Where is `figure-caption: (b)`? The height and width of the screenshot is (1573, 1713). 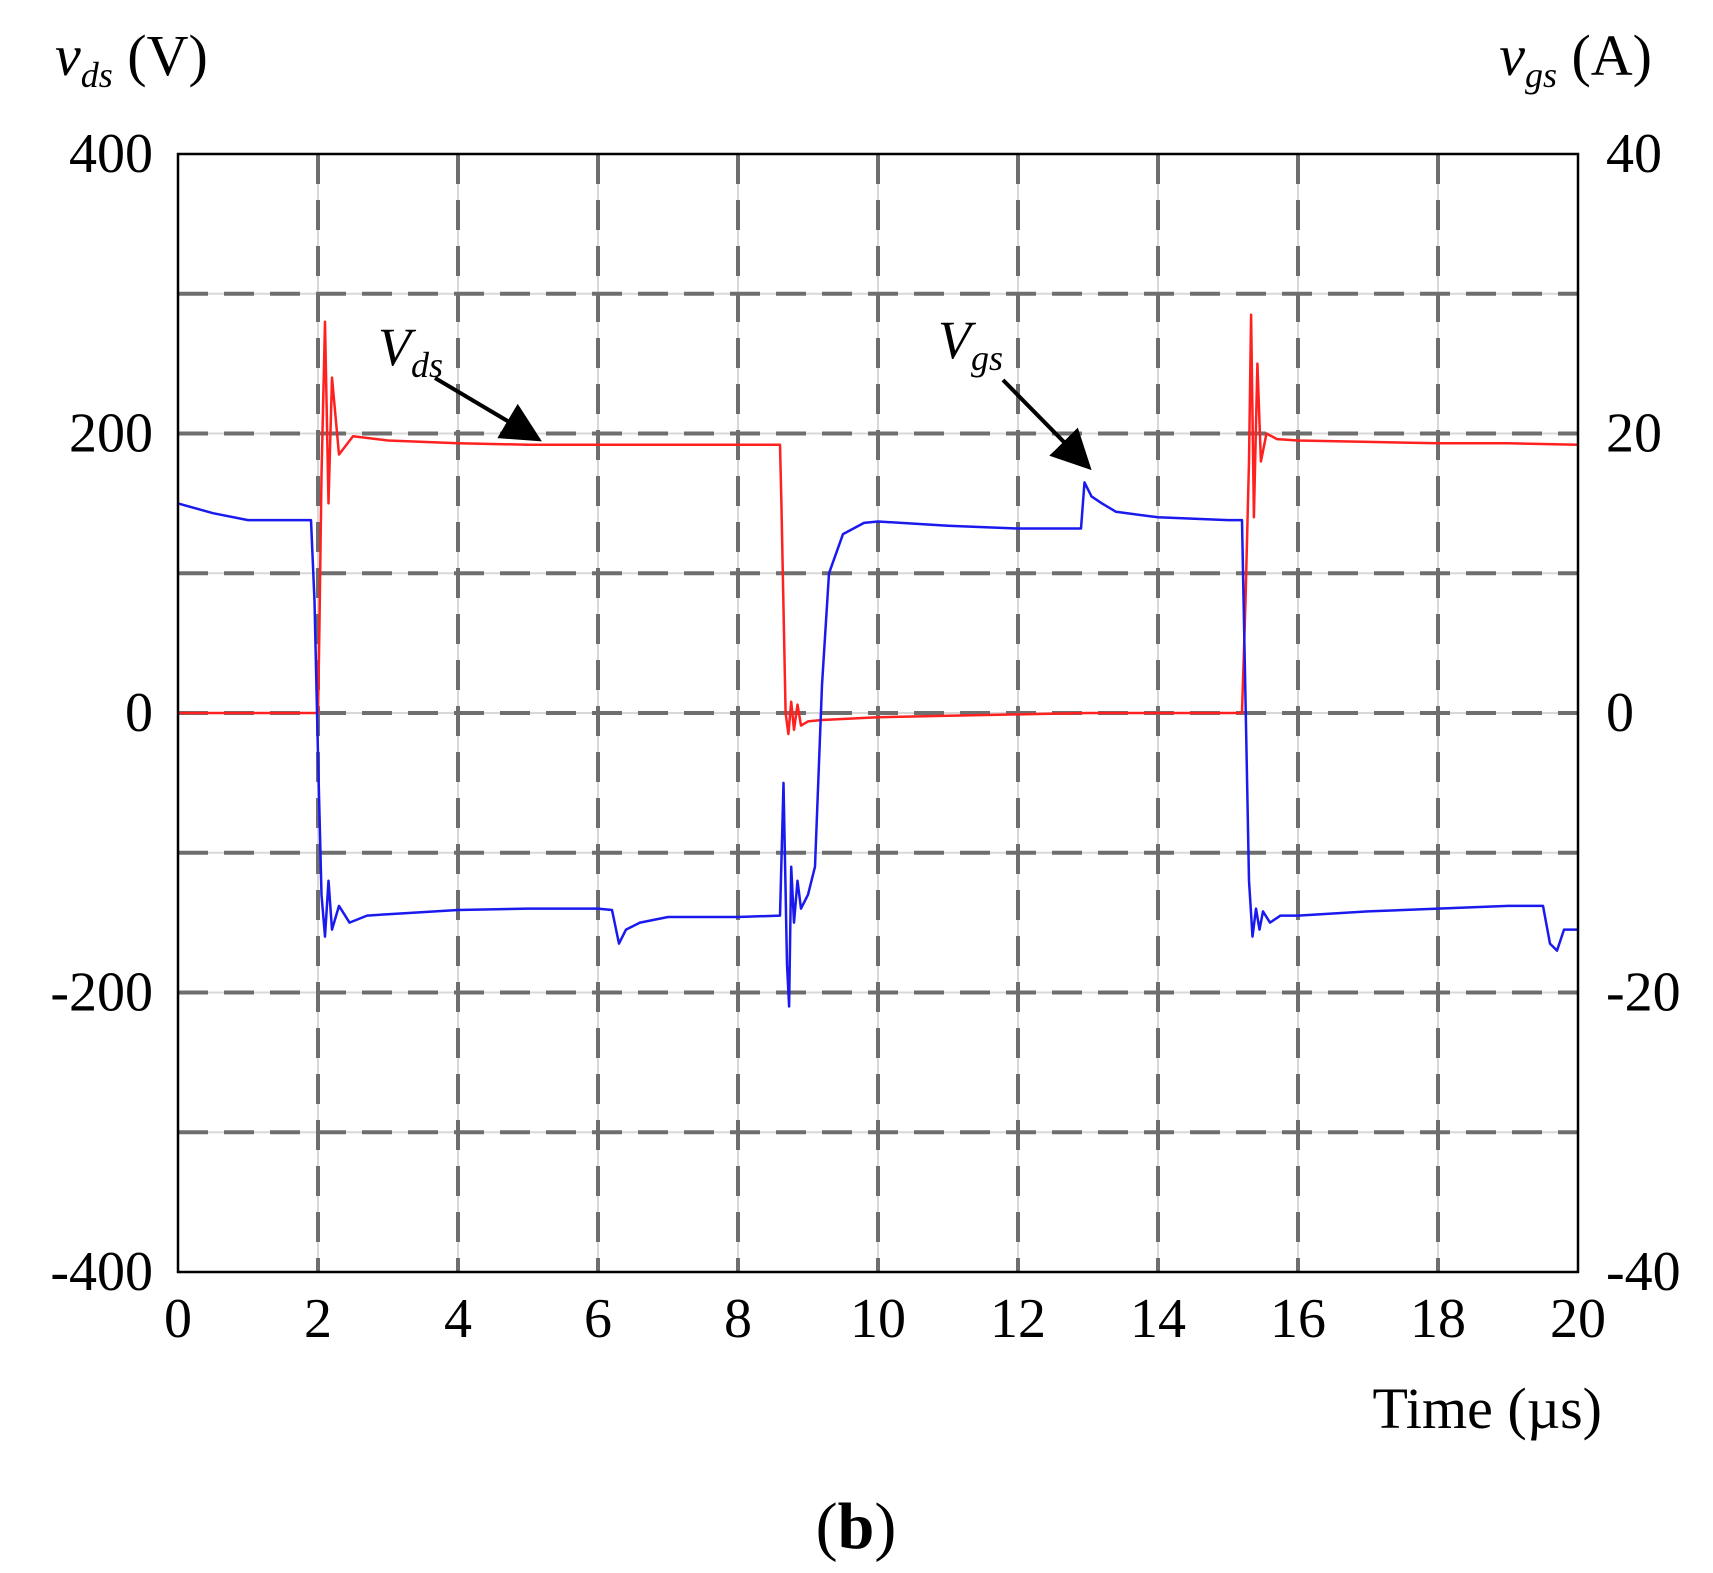
figure-caption: (b) is located at coordinates (856, 1526).